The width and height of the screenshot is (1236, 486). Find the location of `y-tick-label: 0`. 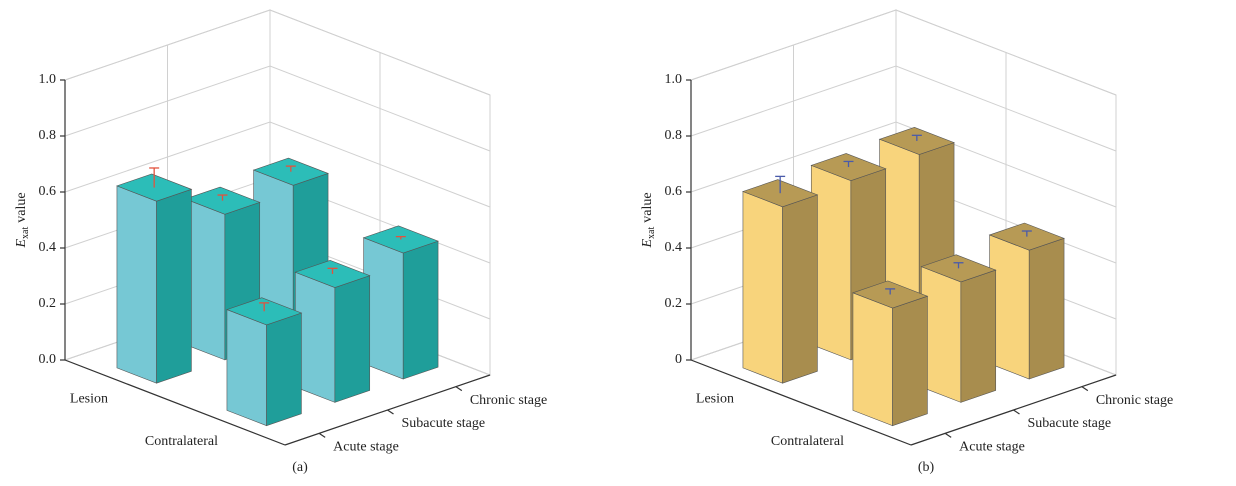

y-tick-label: 0 is located at coordinates (678, 359).